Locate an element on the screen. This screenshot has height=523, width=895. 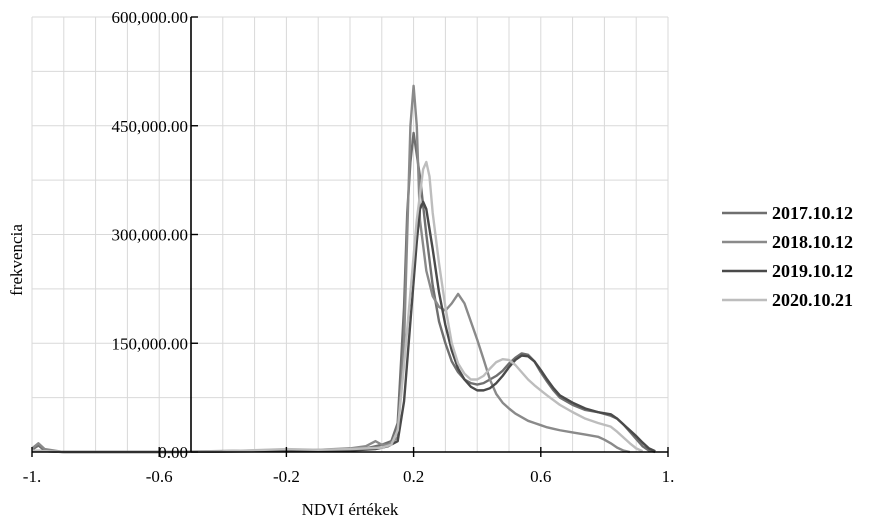
y-tick-label: 0.00 is located at coordinates (173, 452).